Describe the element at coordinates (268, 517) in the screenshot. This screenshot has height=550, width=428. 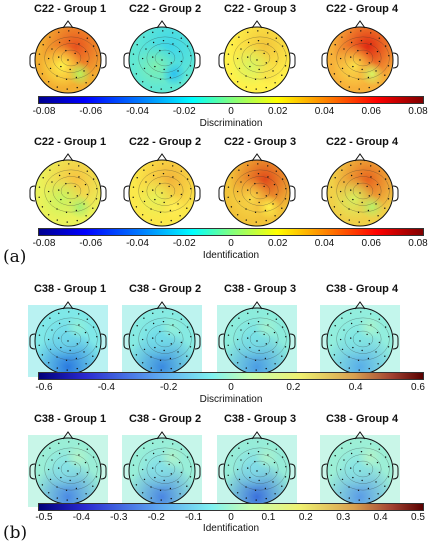
I see `colorbar-tick-label: 0.1` at that location.